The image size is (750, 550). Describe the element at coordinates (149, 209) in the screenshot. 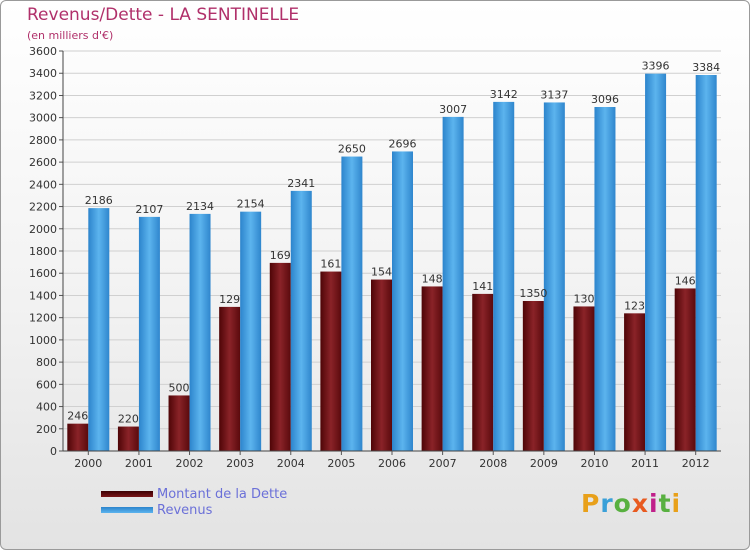

I see `data-label-revenus: 2107` at that location.